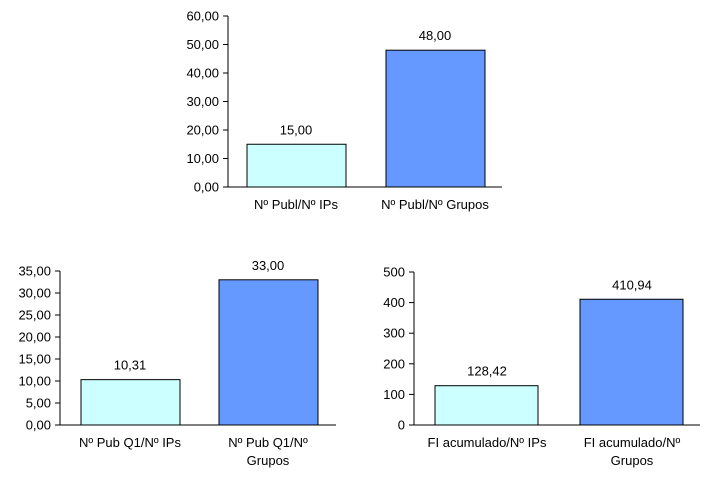 The width and height of the screenshot is (719, 488). Describe the element at coordinates (202, 73) in the screenshot. I see `y-tick-label: 40,00` at that location.